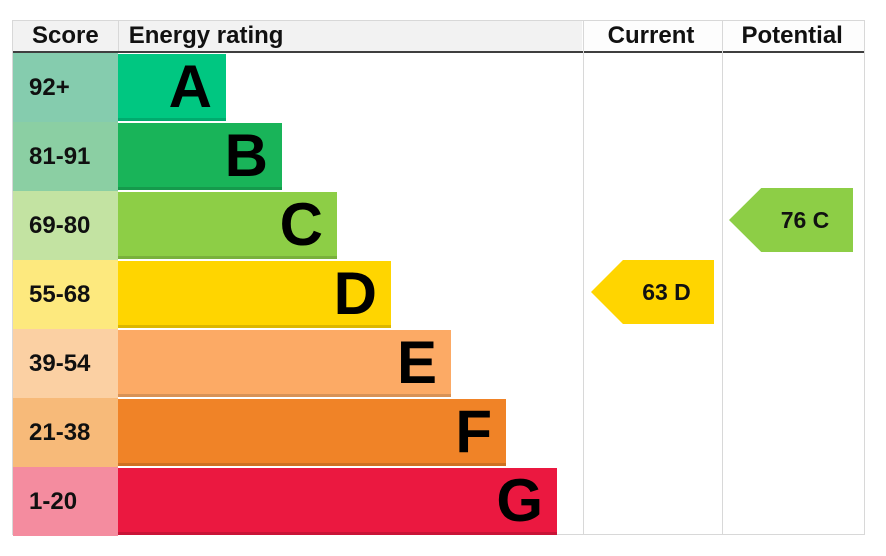 This screenshot has height=556, width=886. I want to click on score-range-g: 1-20, so click(65, 501).